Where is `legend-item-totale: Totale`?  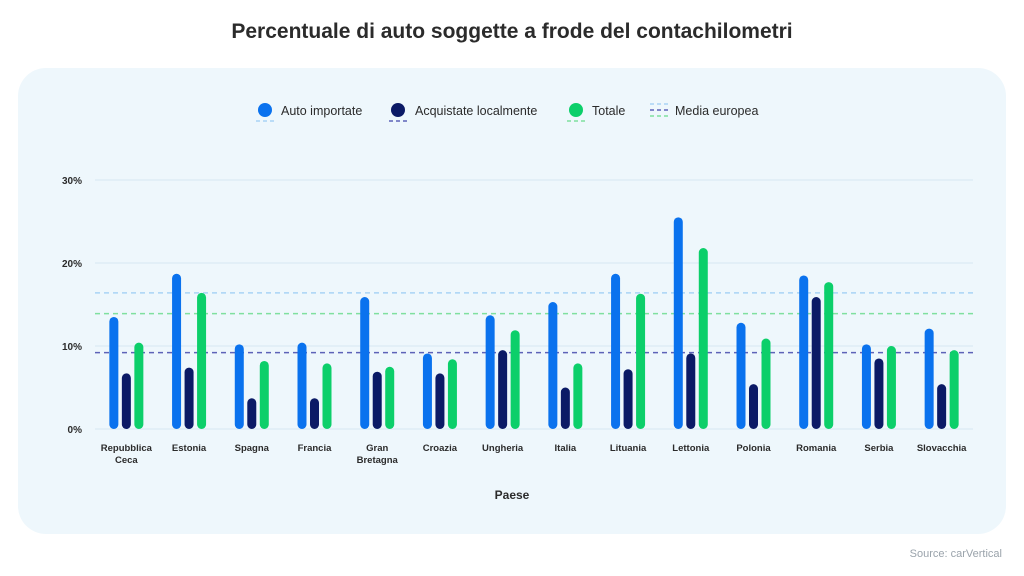
legend-item-totale: Totale is located at coordinates (596, 112).